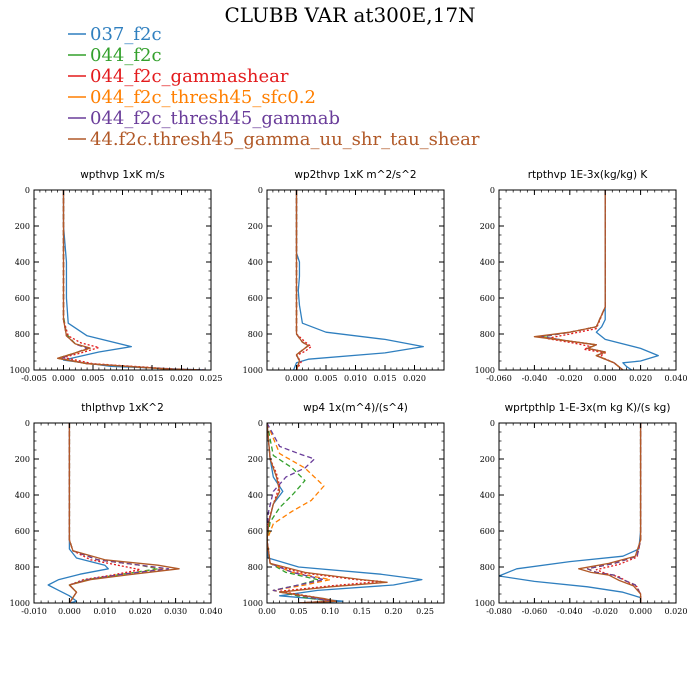  I want to click on panel-title: wp2thvp 1xK m^2/s^2, so click(355, 175).